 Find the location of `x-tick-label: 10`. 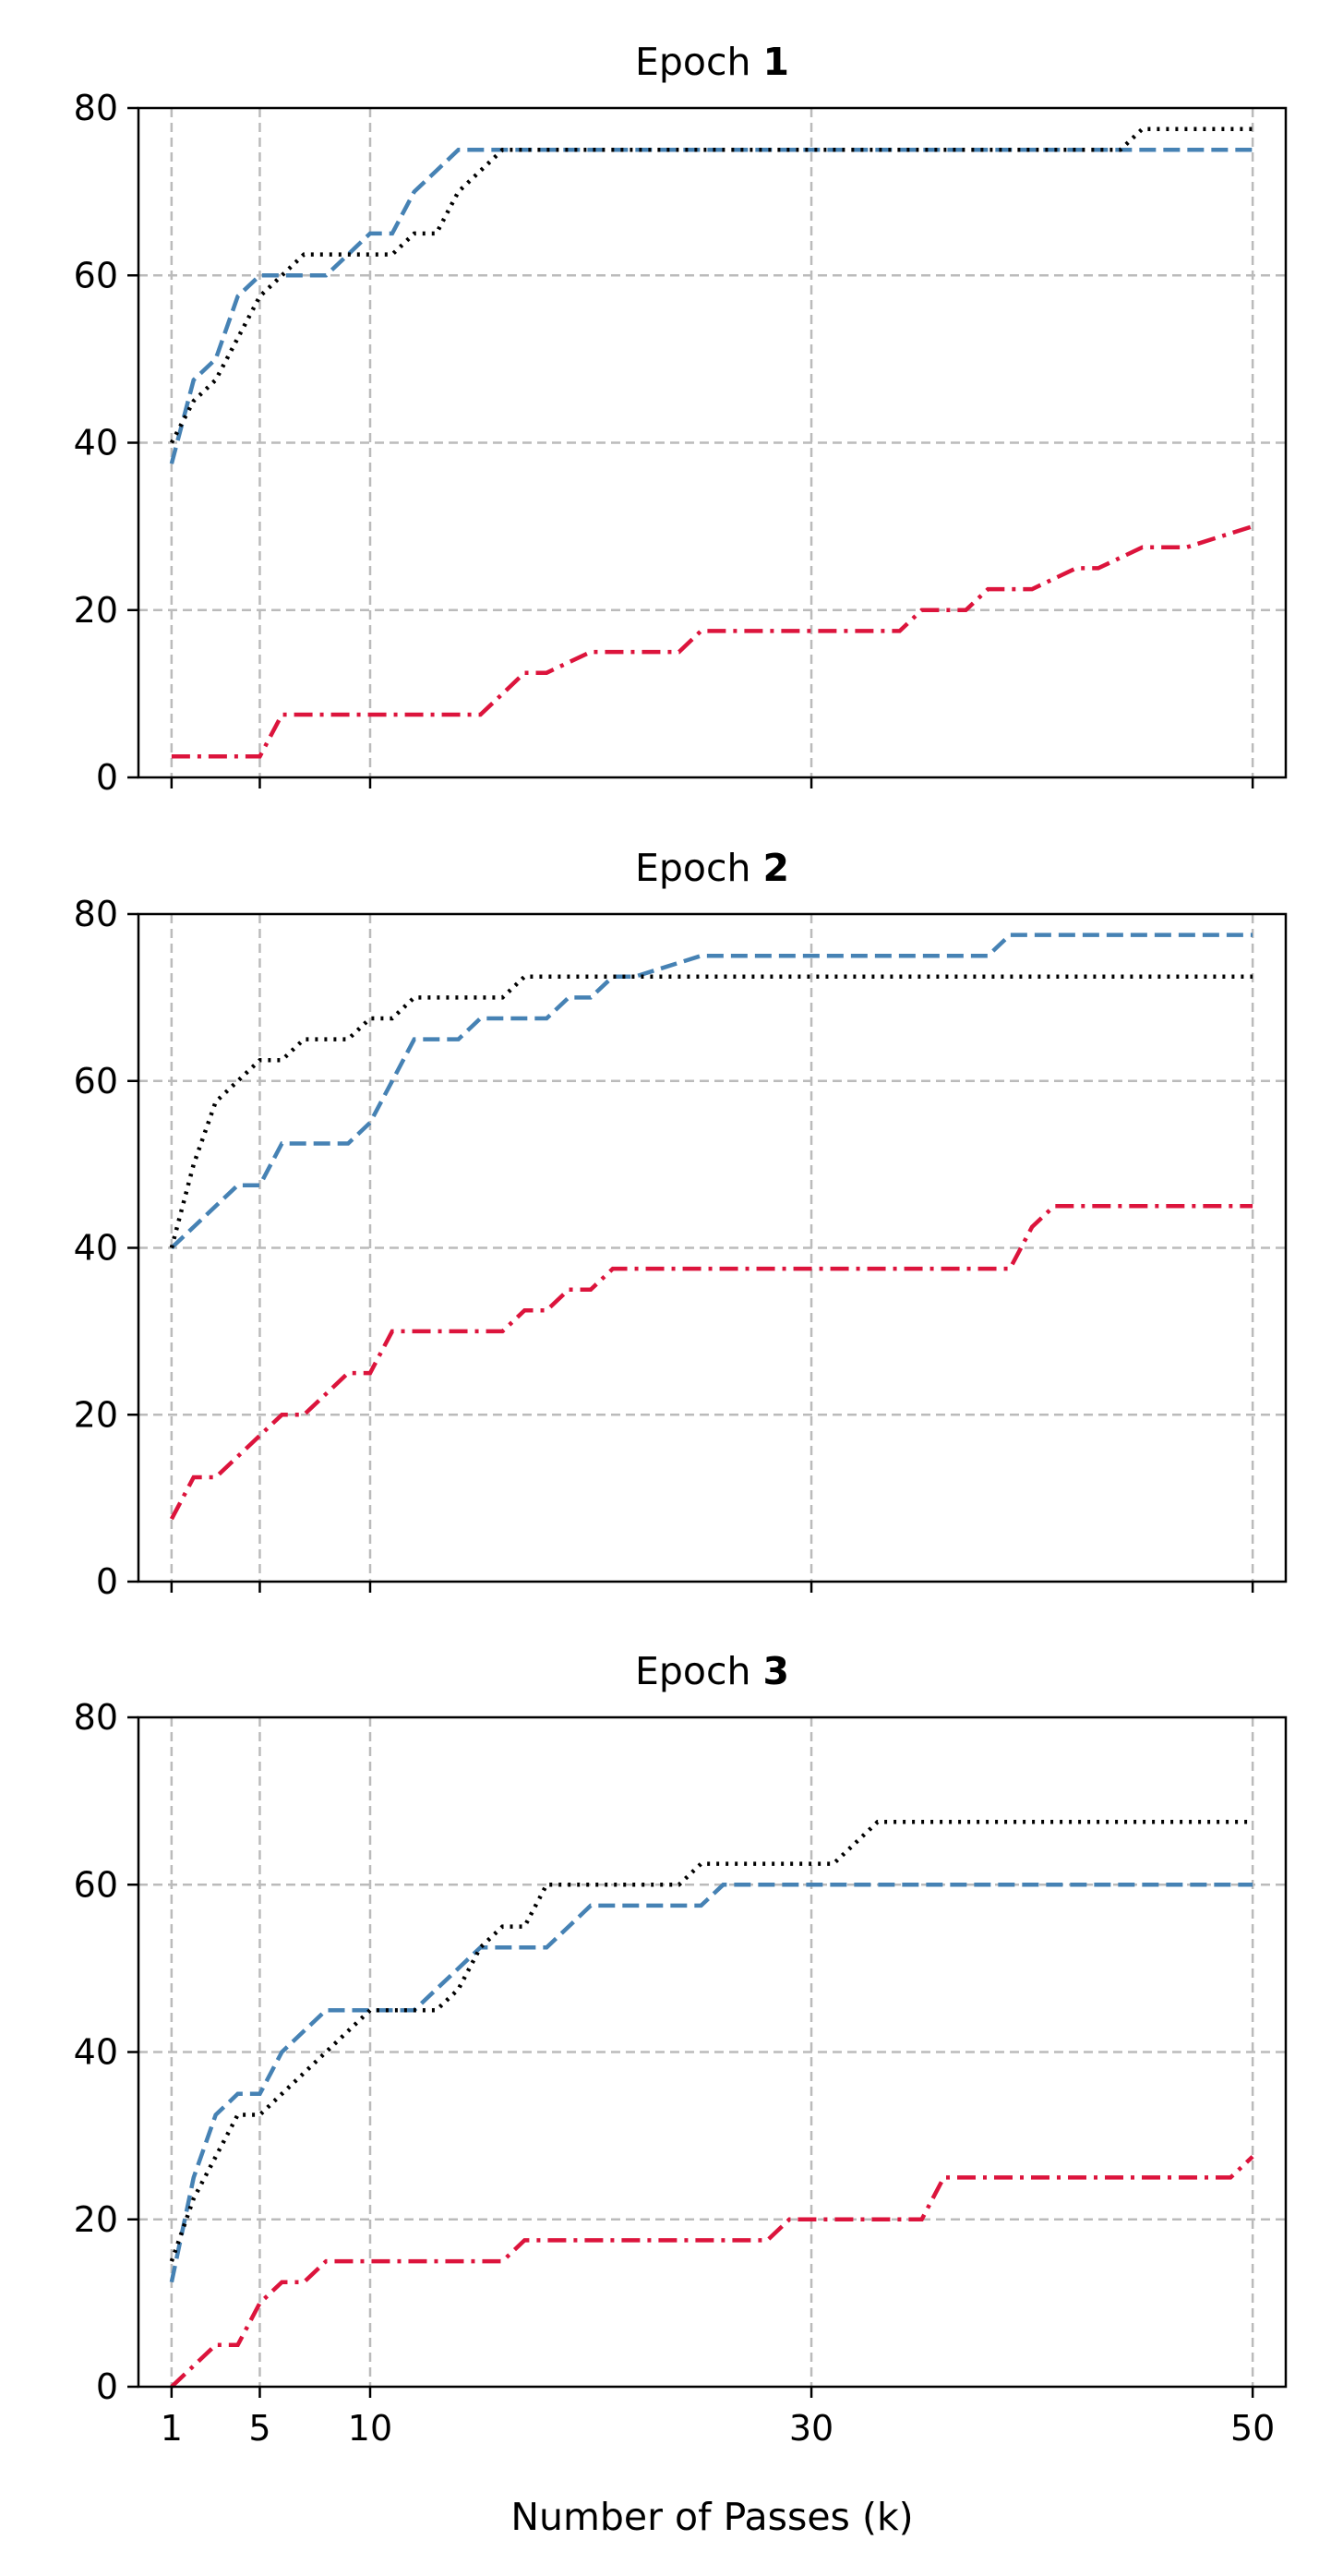

x-tick-label: 10 is located at coordinates (370, 2428).